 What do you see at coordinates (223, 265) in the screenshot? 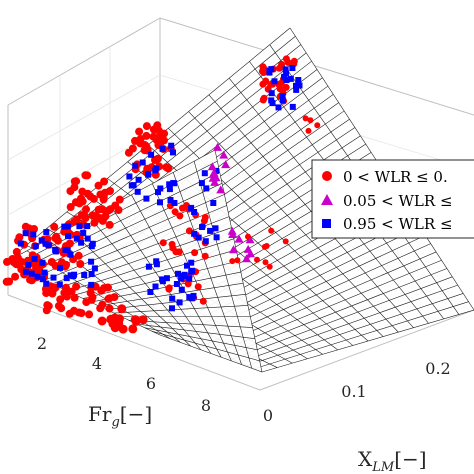
I see `surface-mesh-front` at bounding box center [223, 265].